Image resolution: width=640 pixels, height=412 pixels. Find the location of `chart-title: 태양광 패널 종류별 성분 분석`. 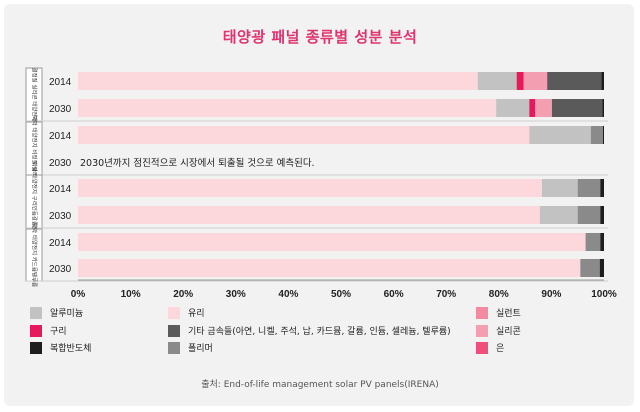

chart-title: 태양광 패널 종류별 성분 분석 is located at coordinates (320, 37).